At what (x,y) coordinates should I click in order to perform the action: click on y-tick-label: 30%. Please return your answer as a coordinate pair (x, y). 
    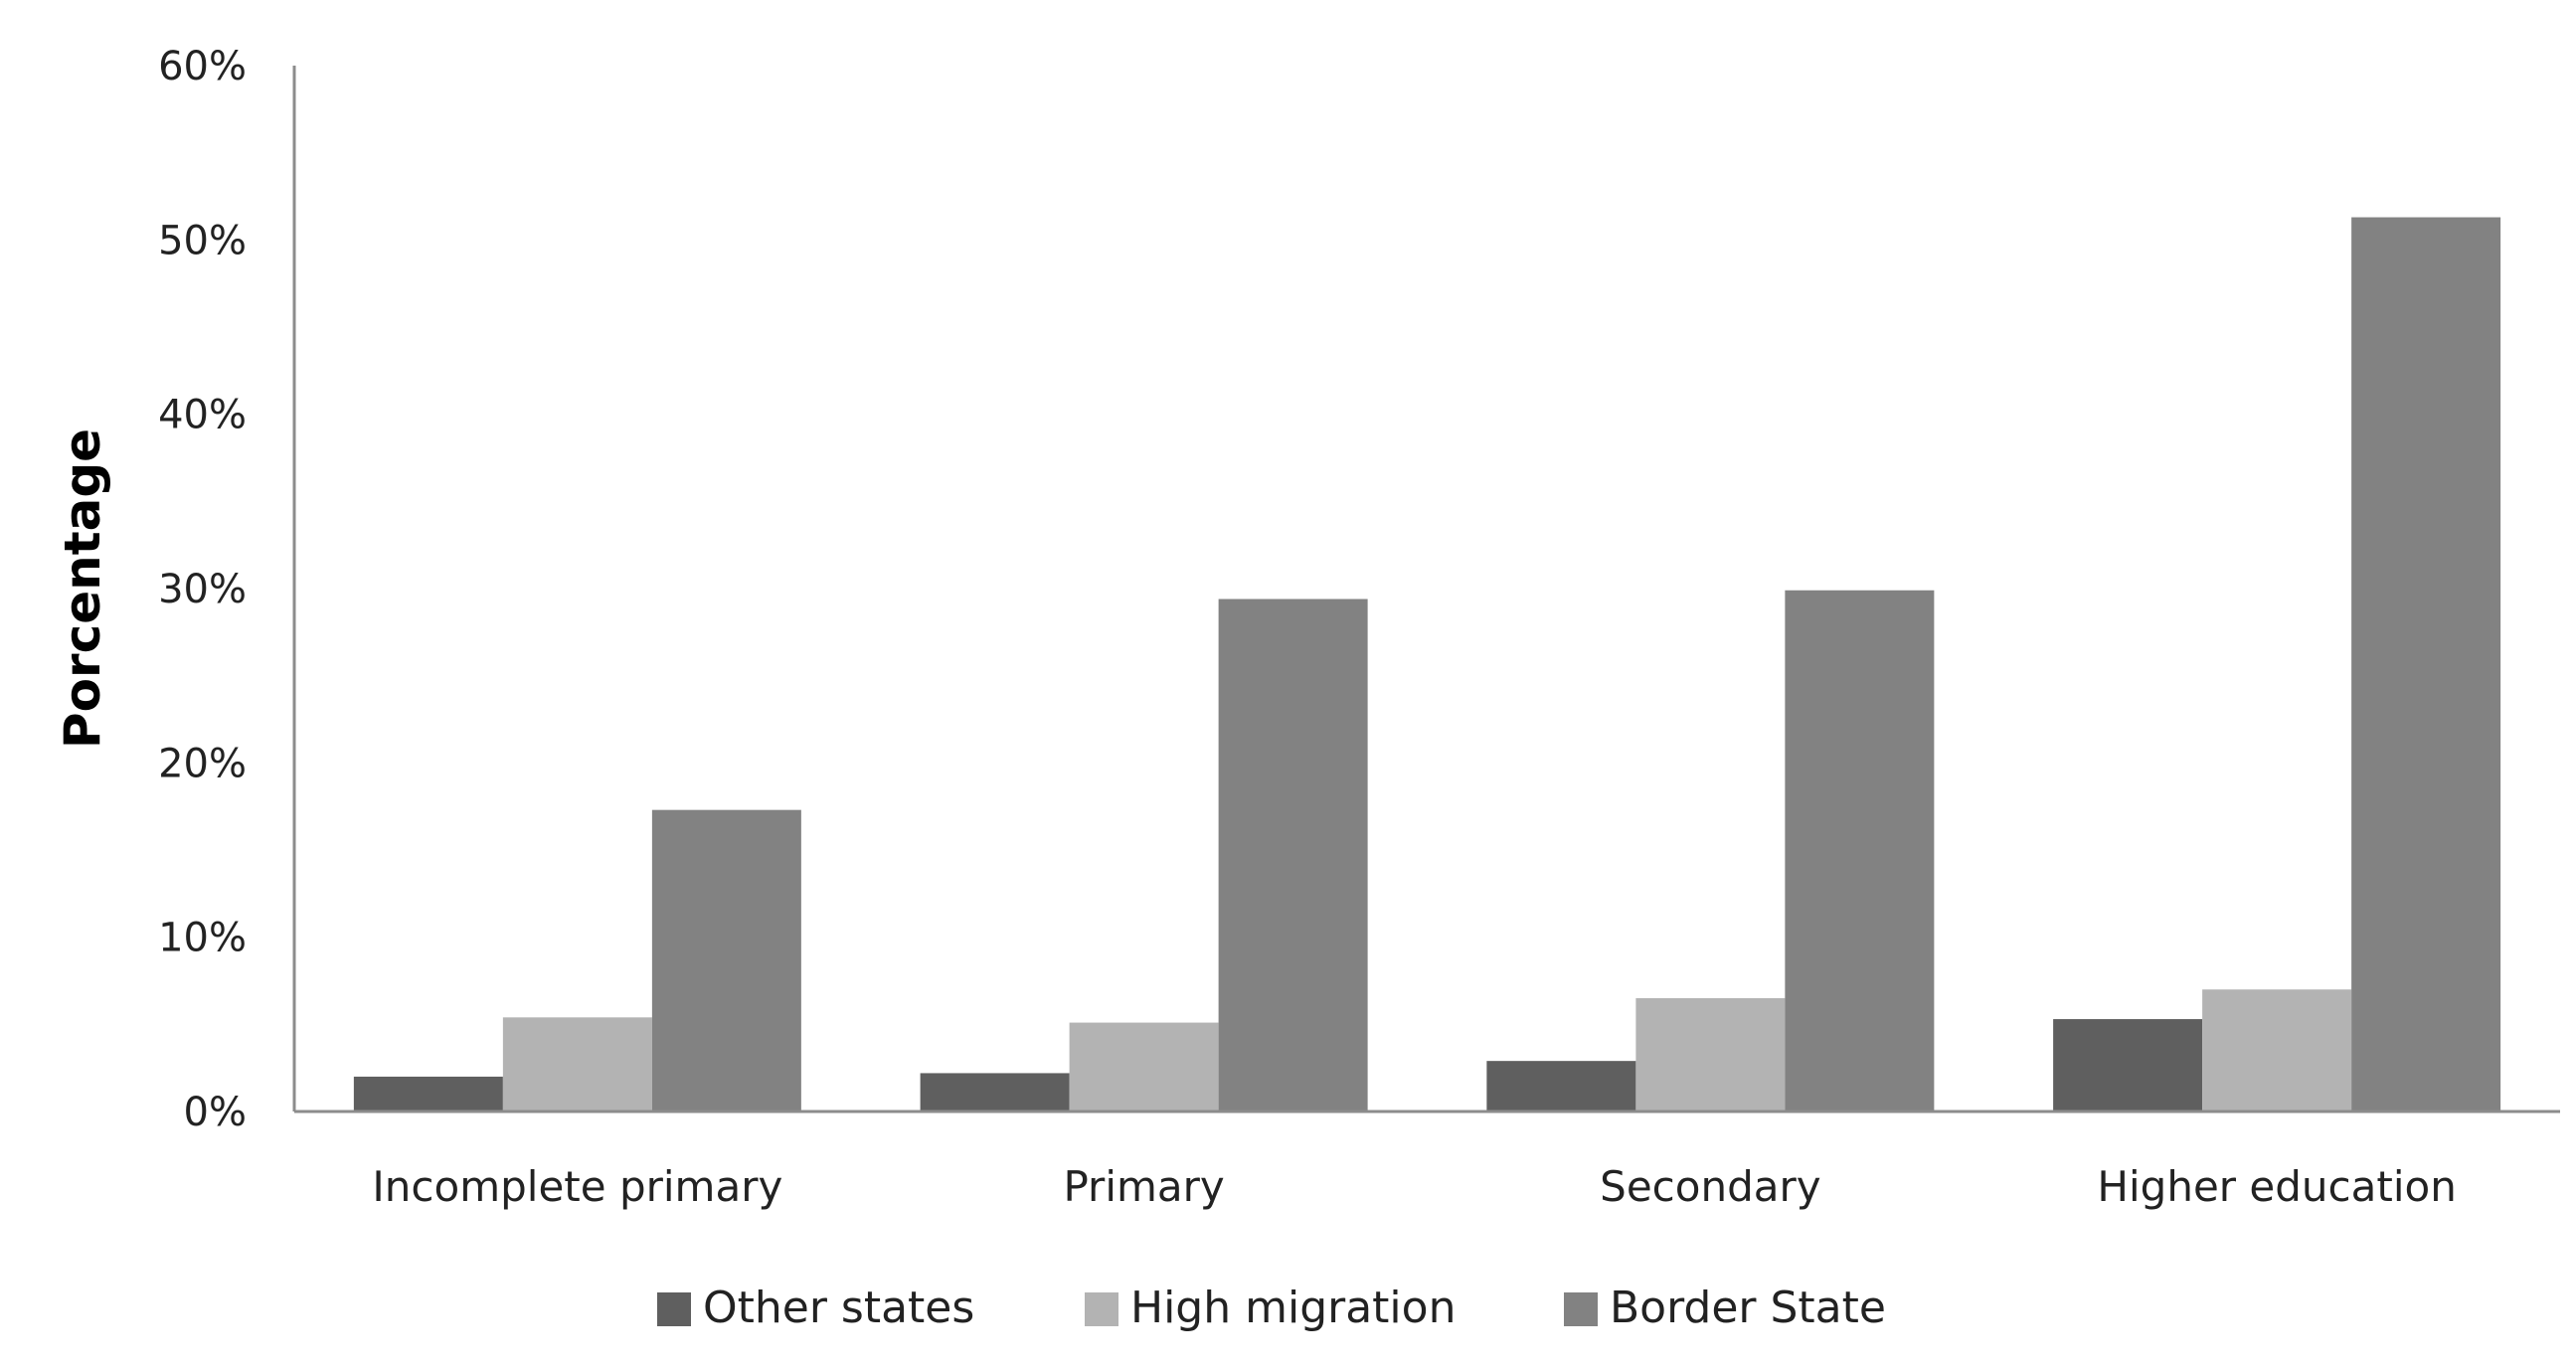
    Looking at the image, I should click on (202, 589).